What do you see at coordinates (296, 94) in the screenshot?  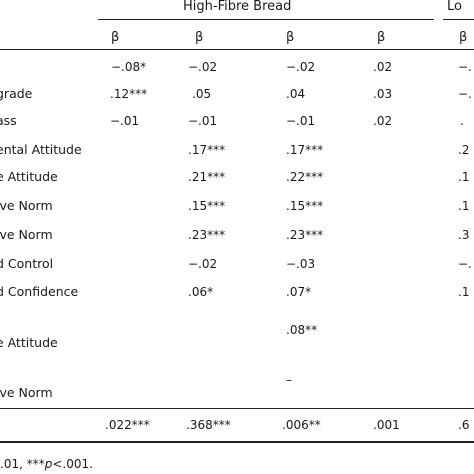 I see `table-cell: .04` at bounding box center [296, 94].